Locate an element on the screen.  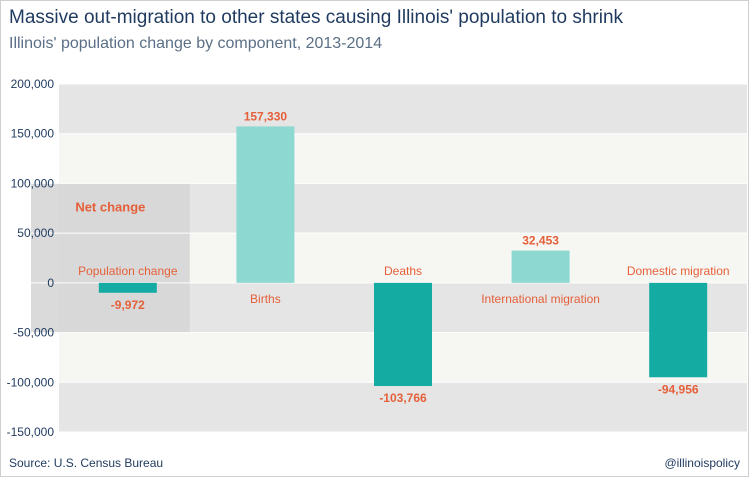
data-label: -9,972 is located at coordinates (128, 305).